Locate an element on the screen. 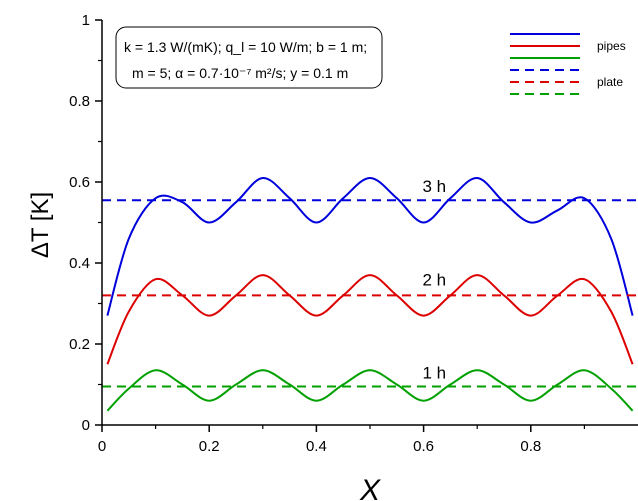  y-tick-label: 0.6 is located at coordinates (79, 182).